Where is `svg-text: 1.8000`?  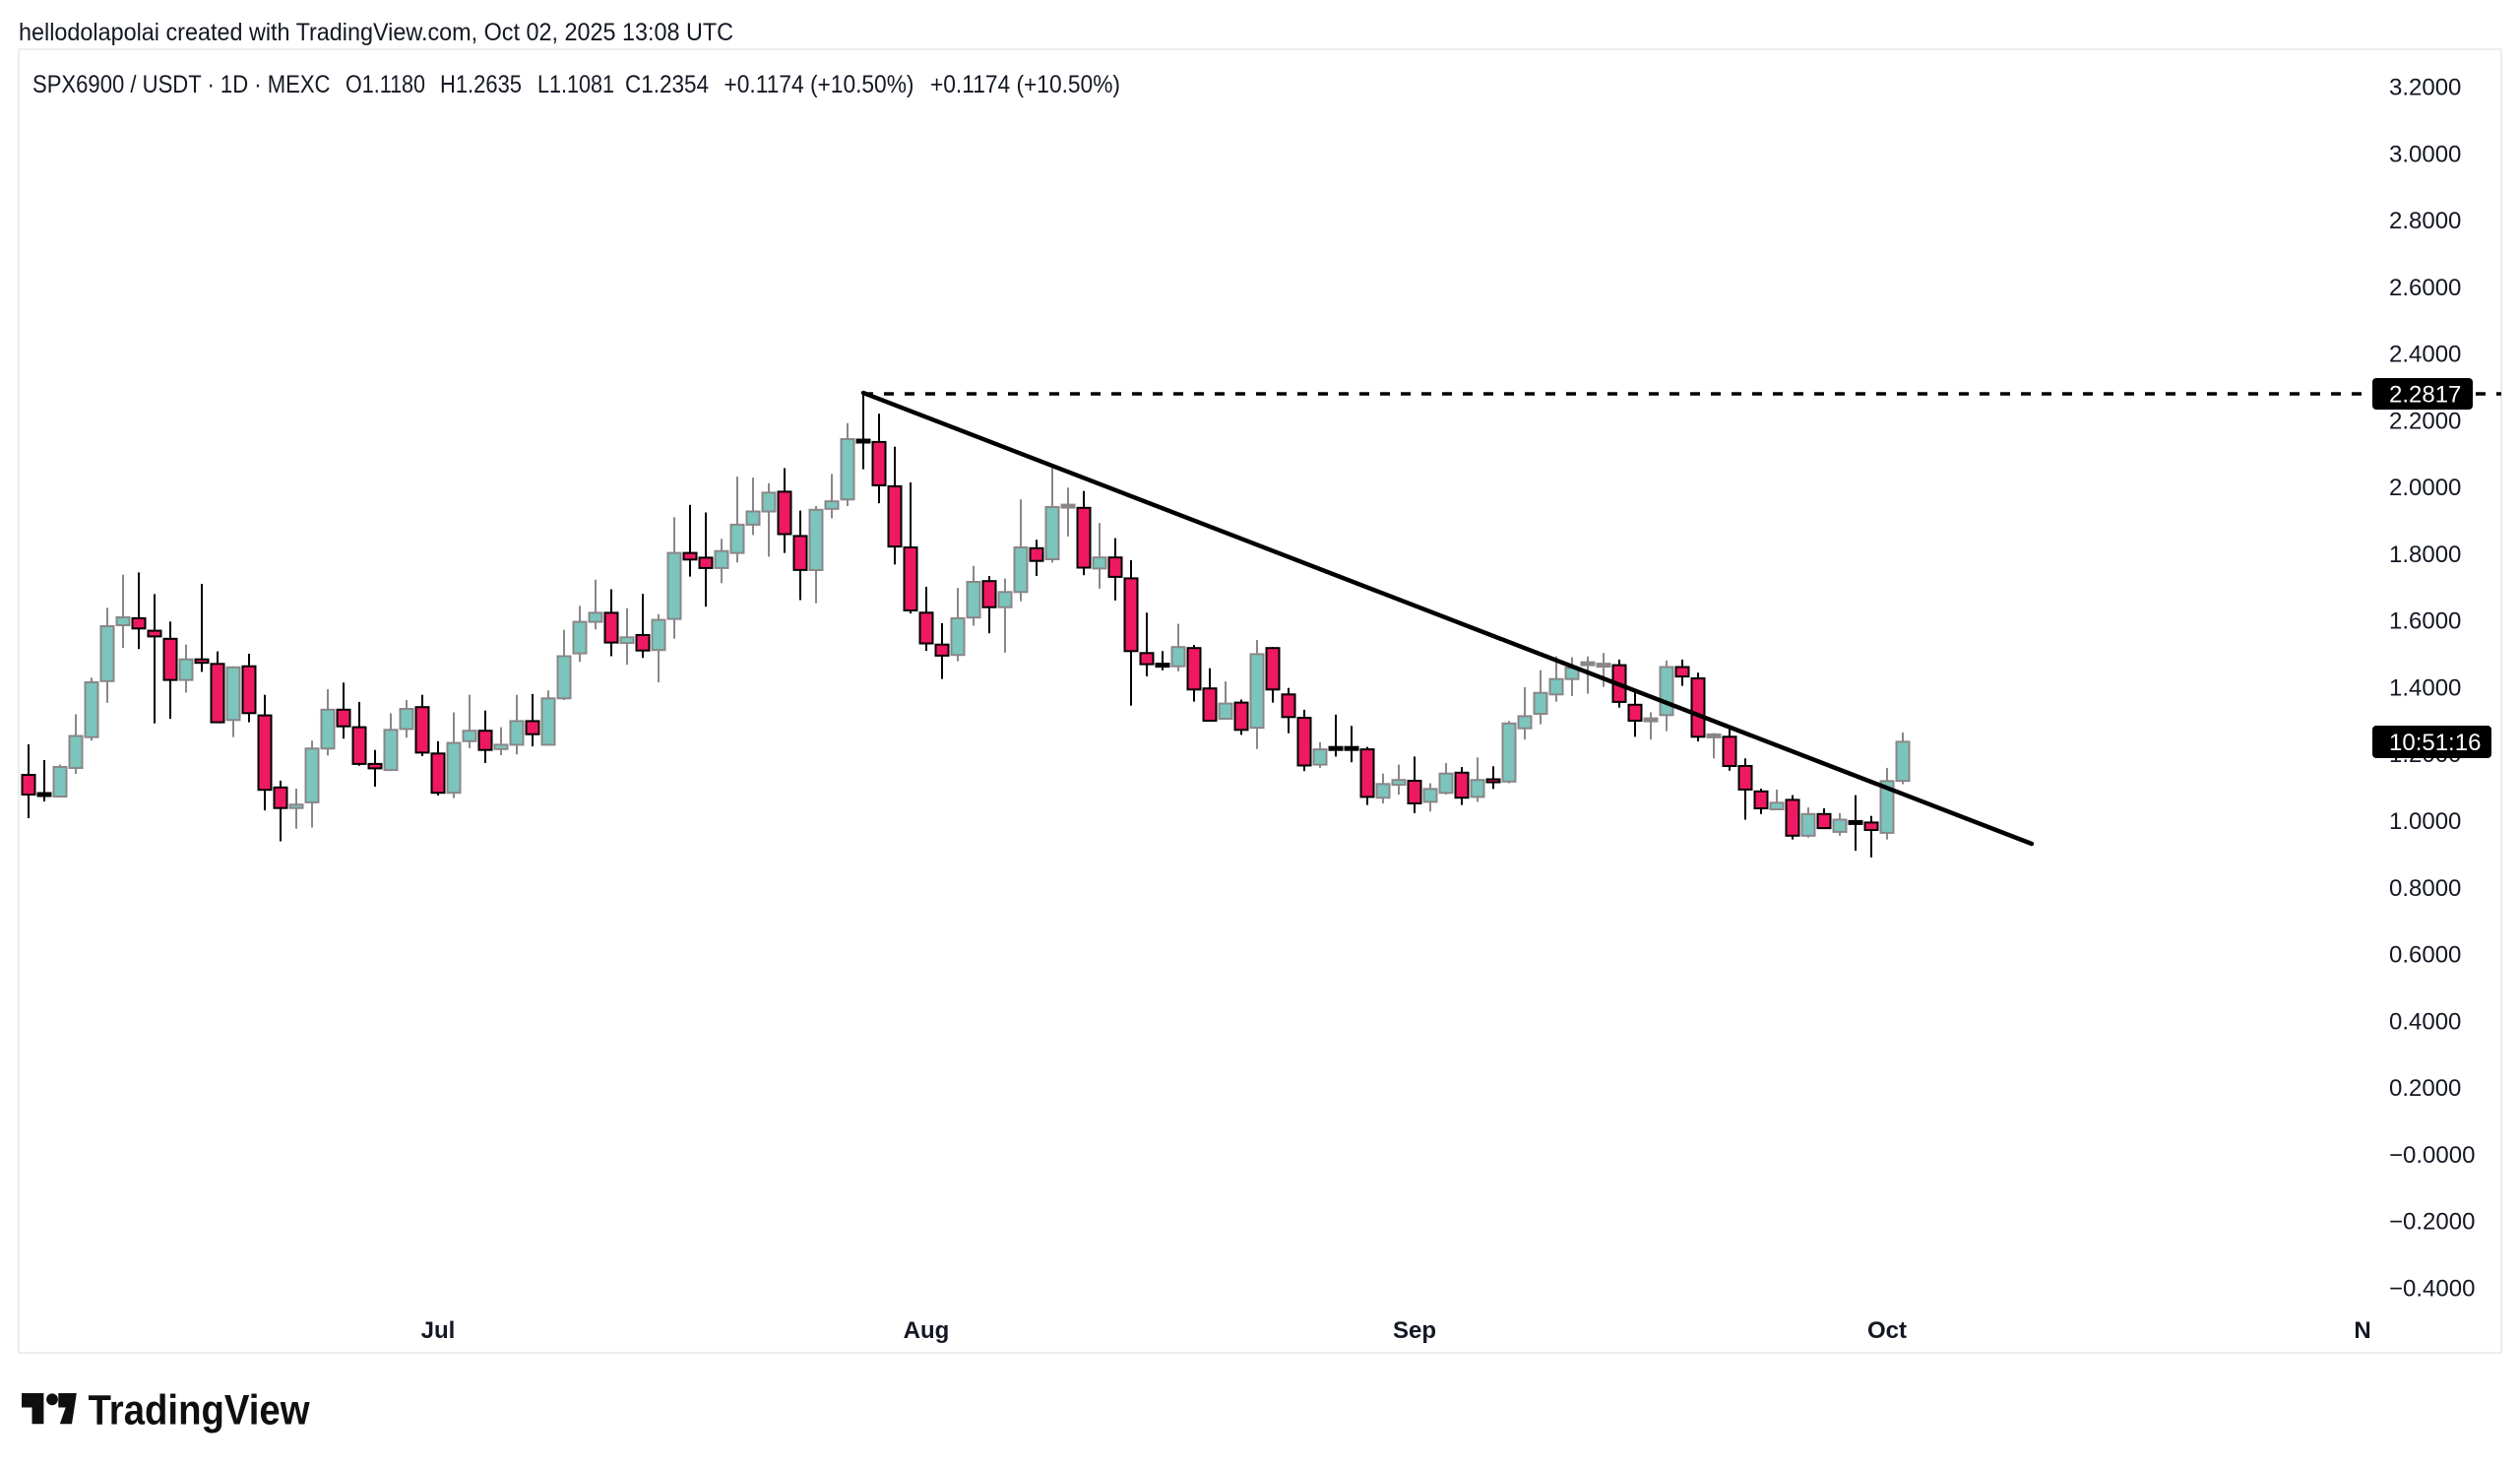 svg-text: 1.8000 is located at coordinates (2425, 555).